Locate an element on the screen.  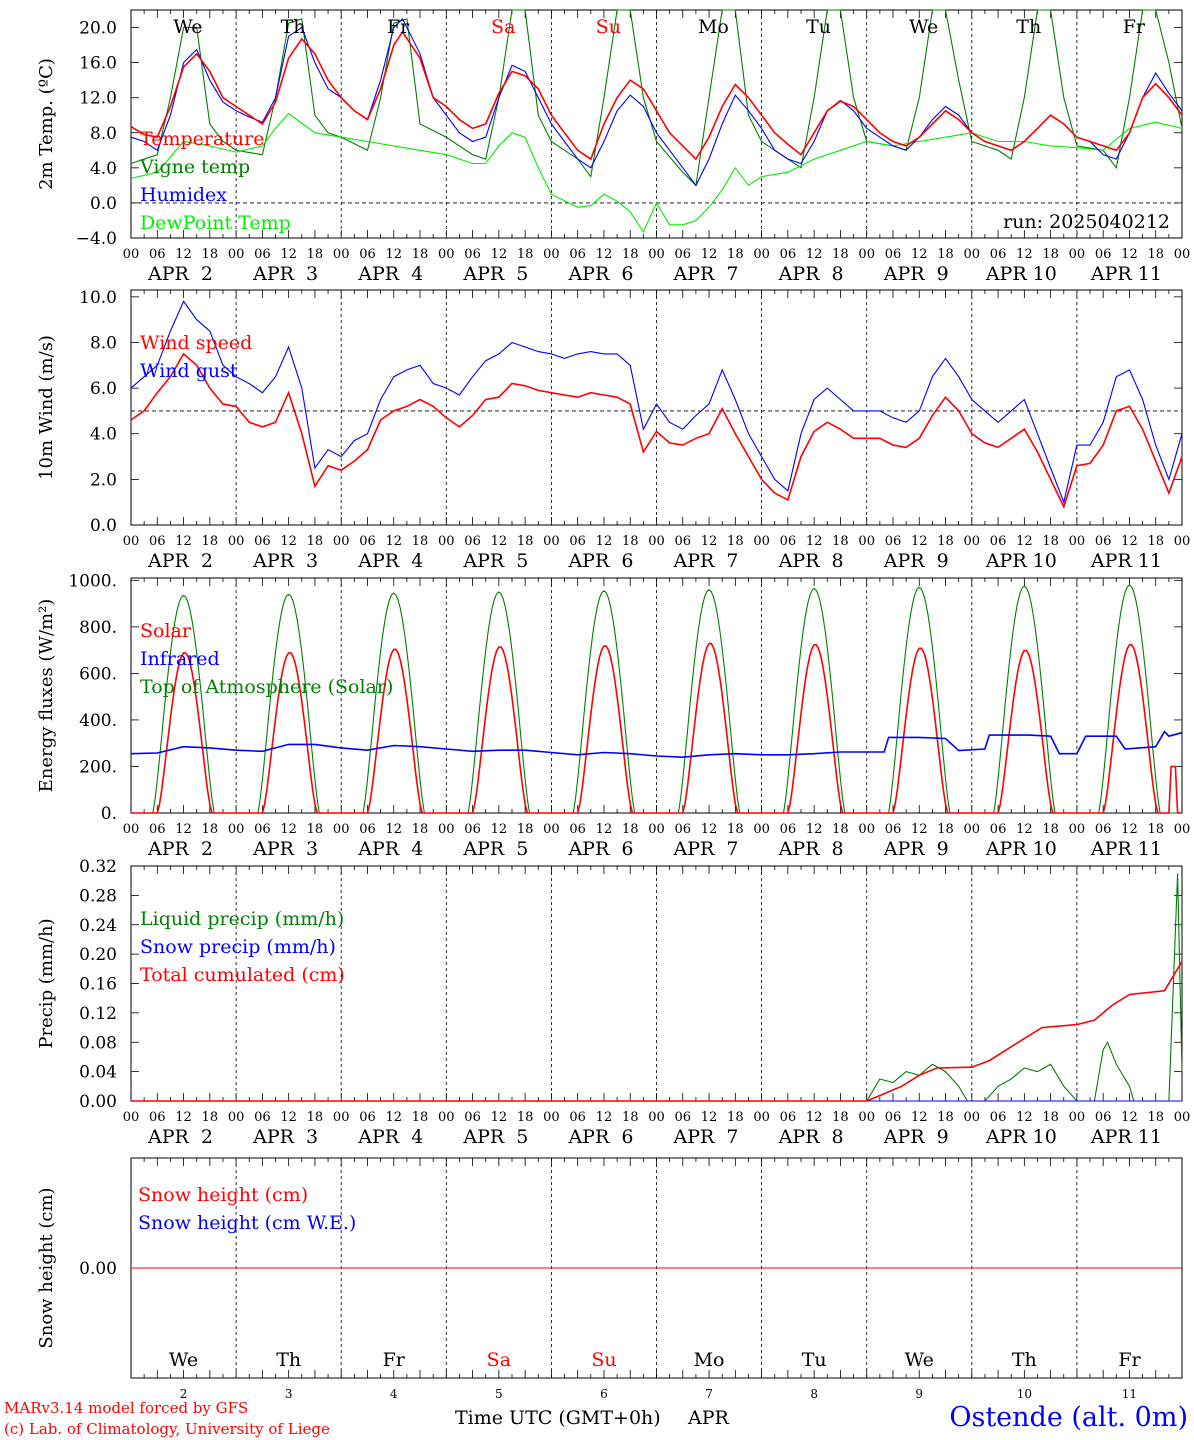
temp-y-tick-label: 12.0 is located at coordinates (98, 99).